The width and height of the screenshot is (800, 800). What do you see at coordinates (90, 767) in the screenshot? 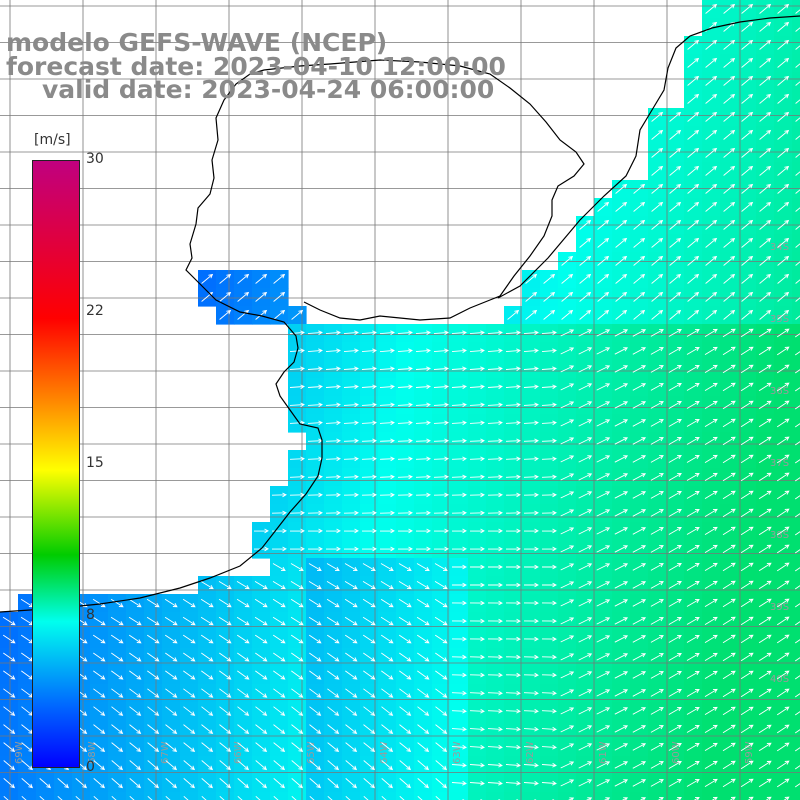
I see `colorbar-tick-0: 0` at bounding box center [90, 767].